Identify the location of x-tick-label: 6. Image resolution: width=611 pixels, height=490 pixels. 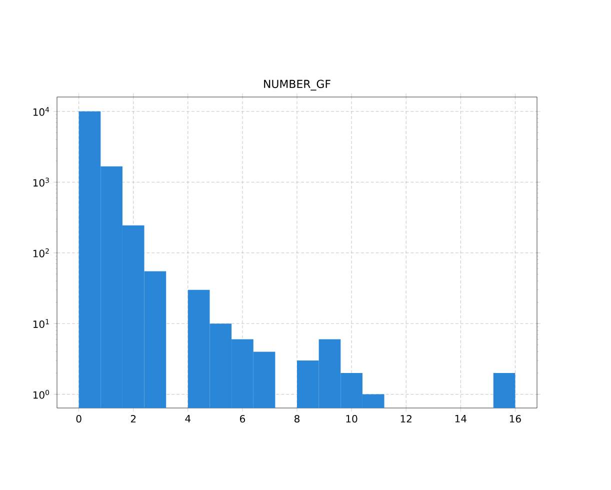
(243, 419).